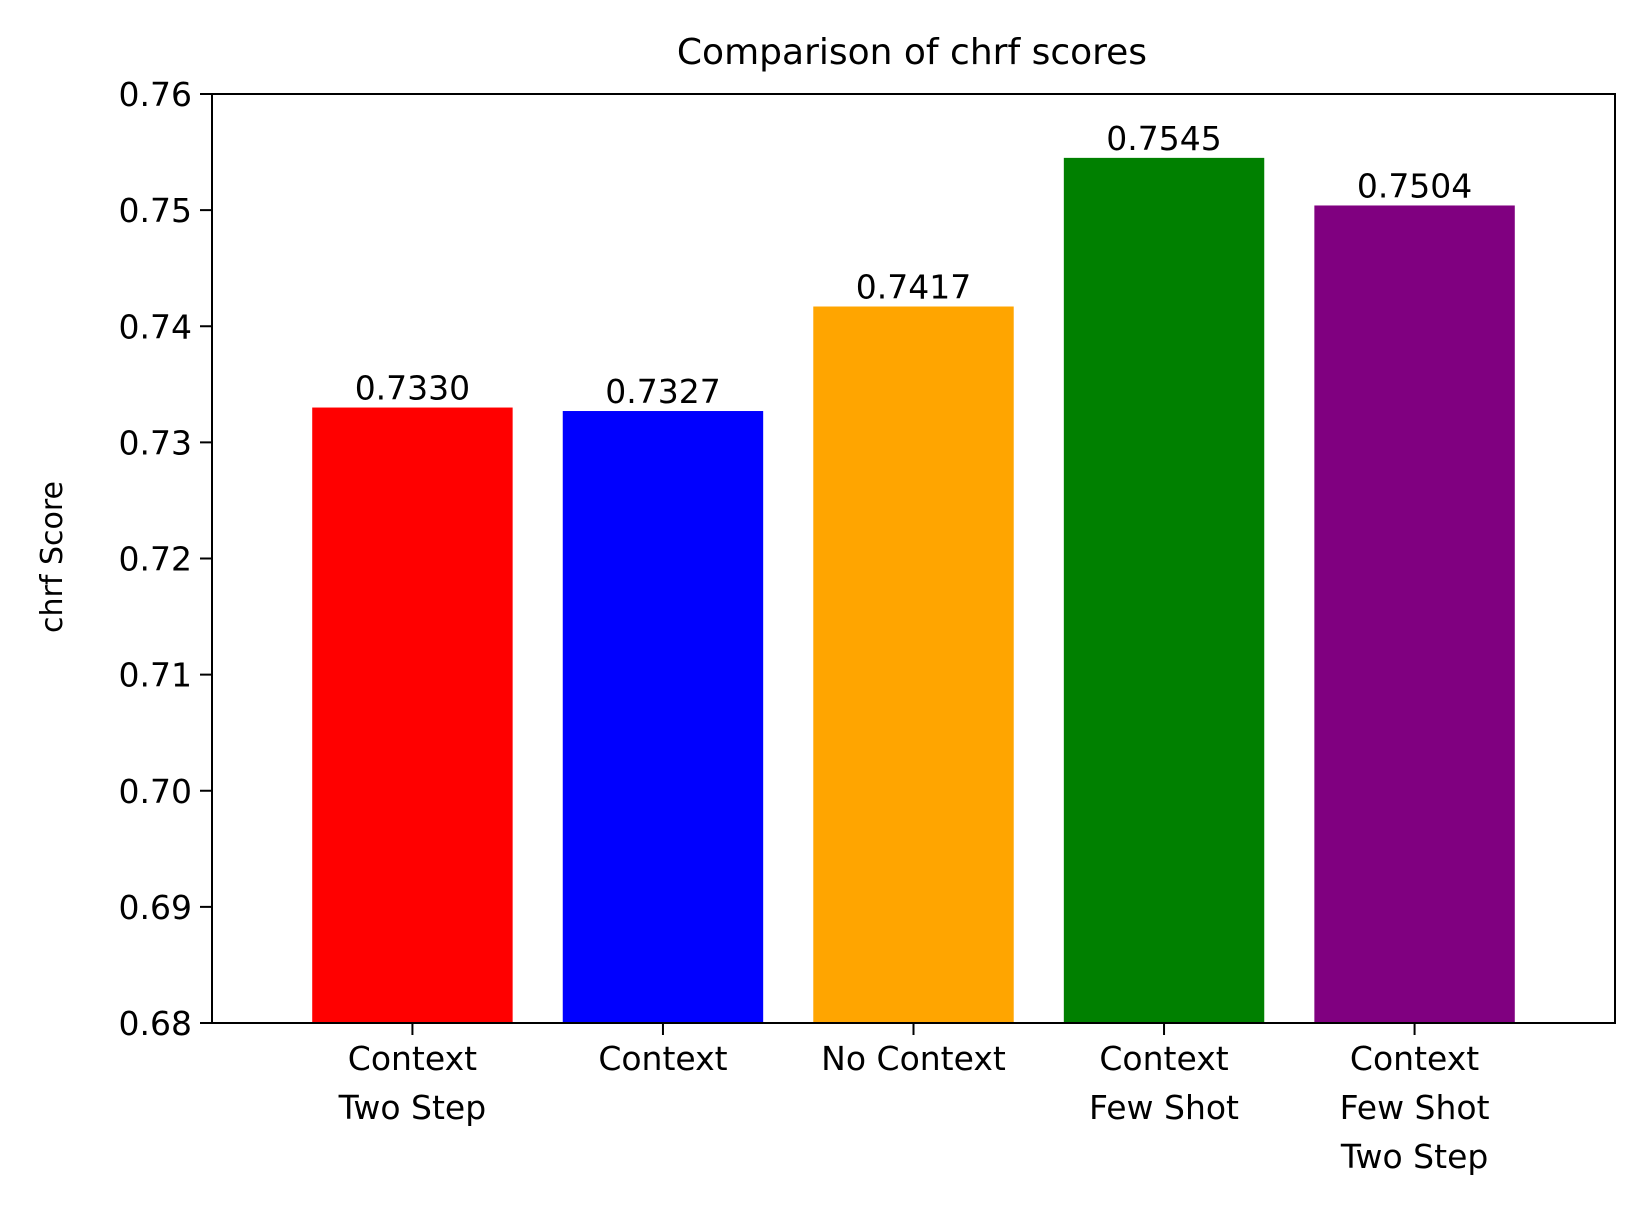 This screenshot has height=1215, width=1635. I want to click on x-tick-label: Context, so click(662, 1058).